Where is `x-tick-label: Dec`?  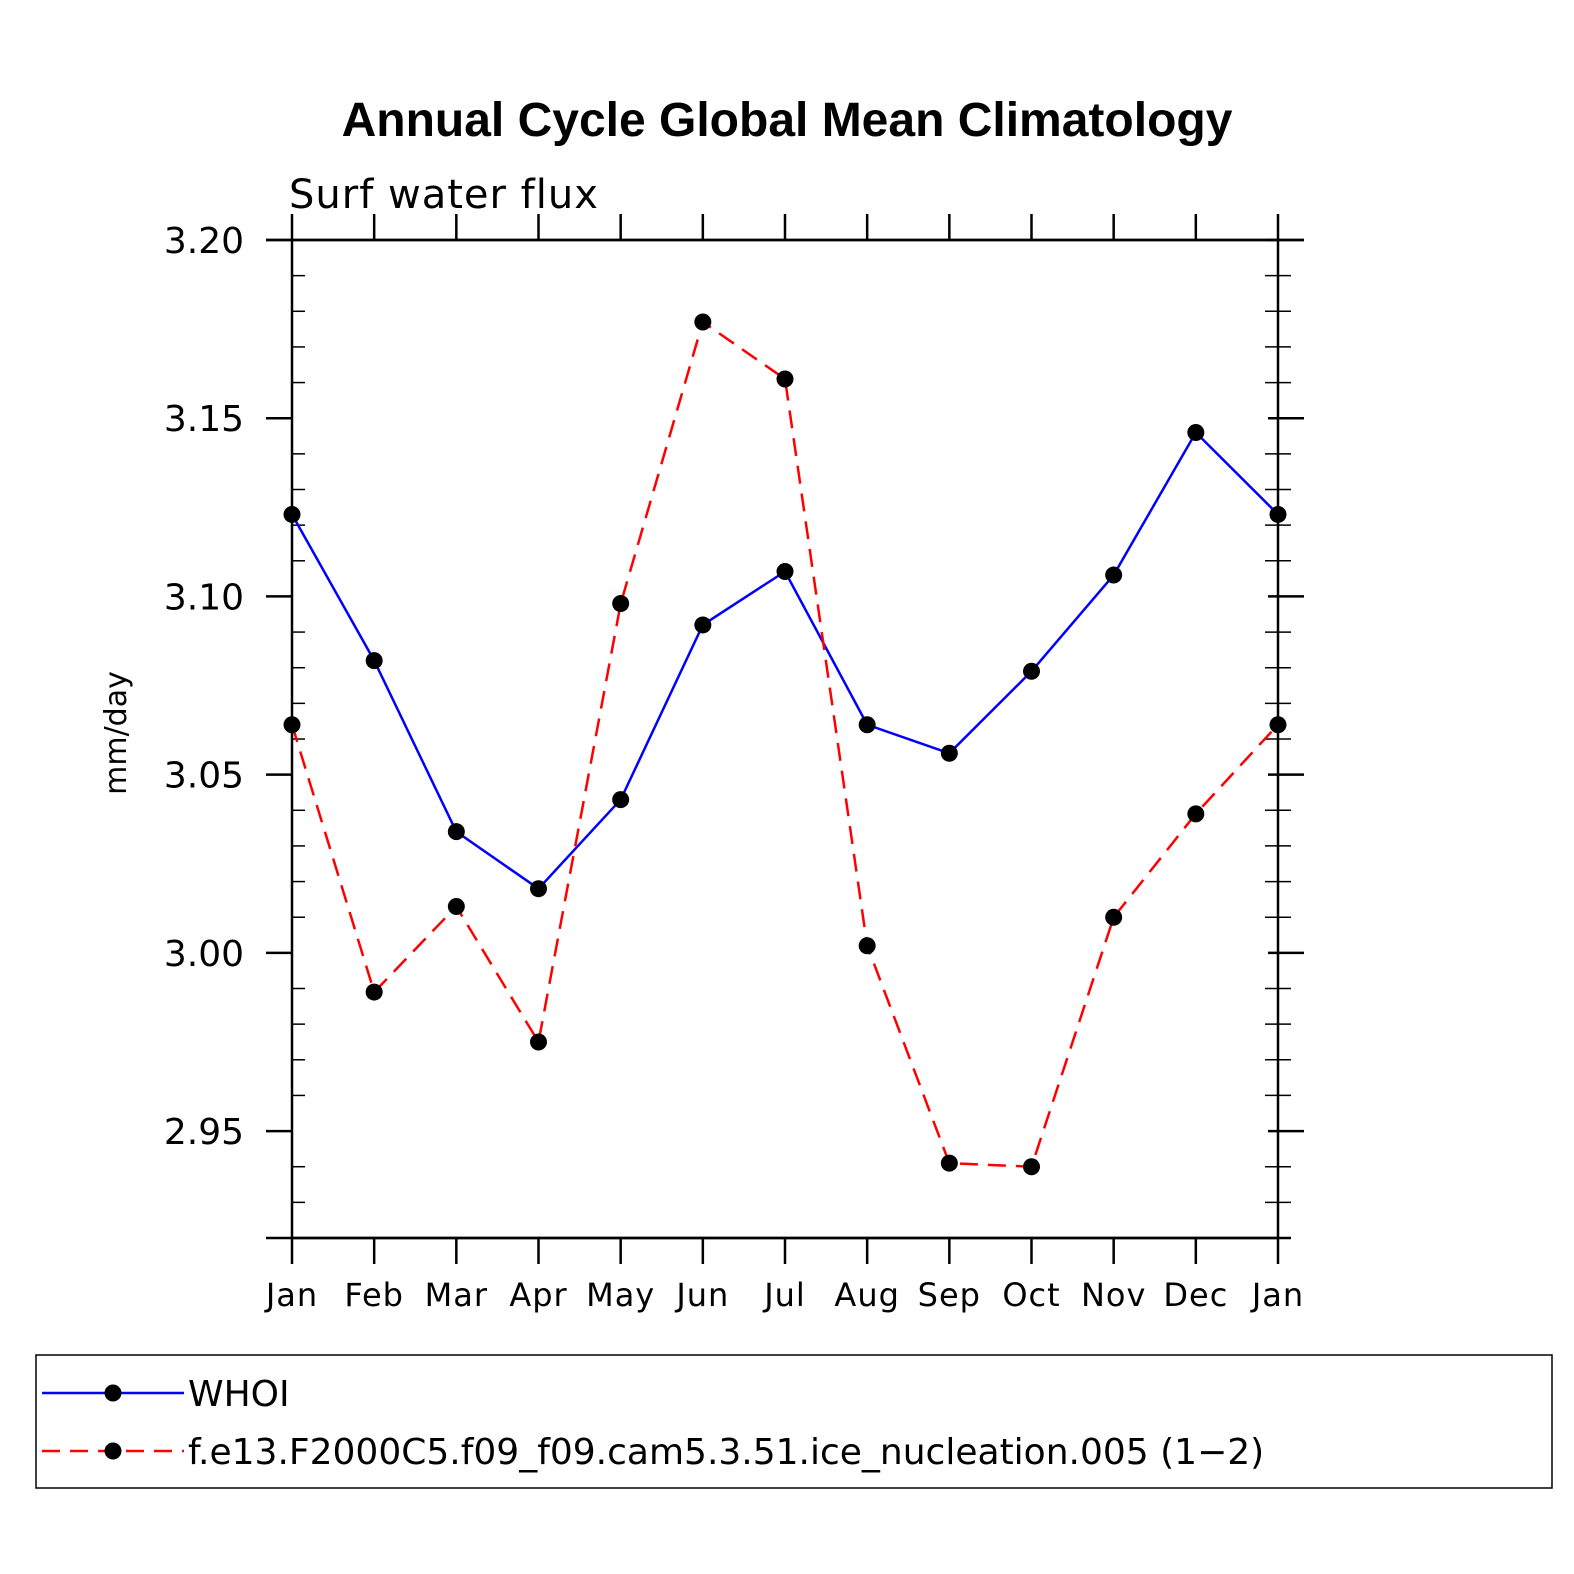
x-tick-label: Dec is located at coordinates (1195, 1295).